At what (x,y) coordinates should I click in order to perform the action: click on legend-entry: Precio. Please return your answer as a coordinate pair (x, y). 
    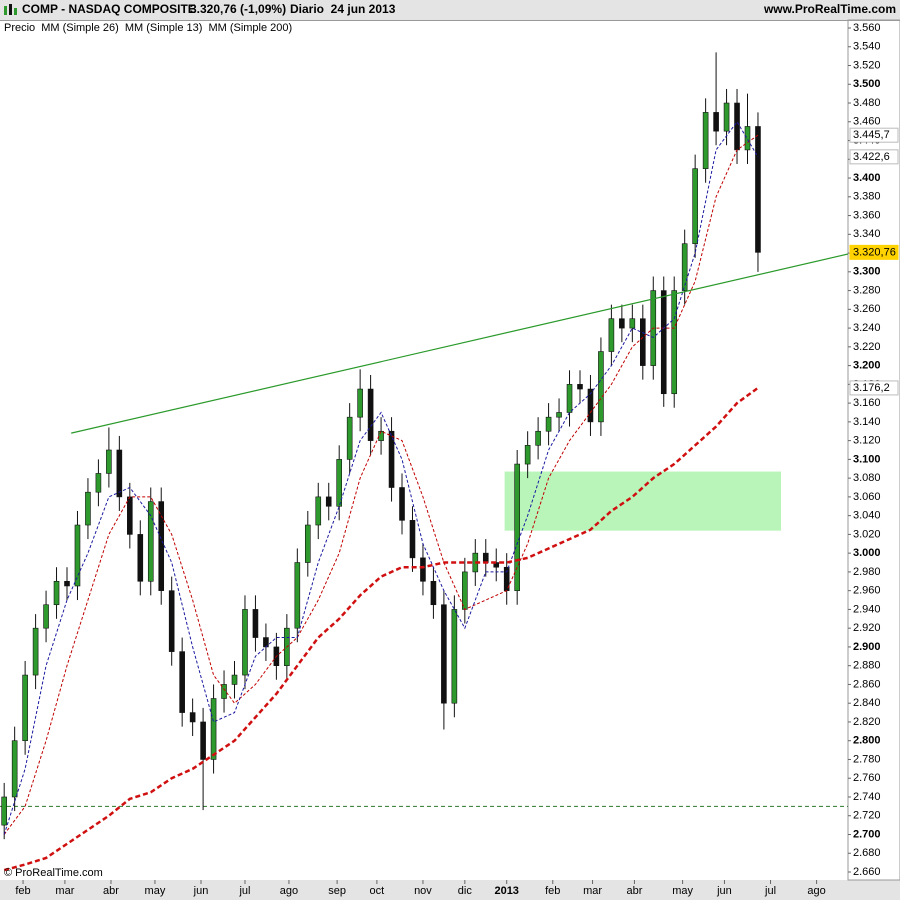
    Looking at the image, I should click on (19, 28).